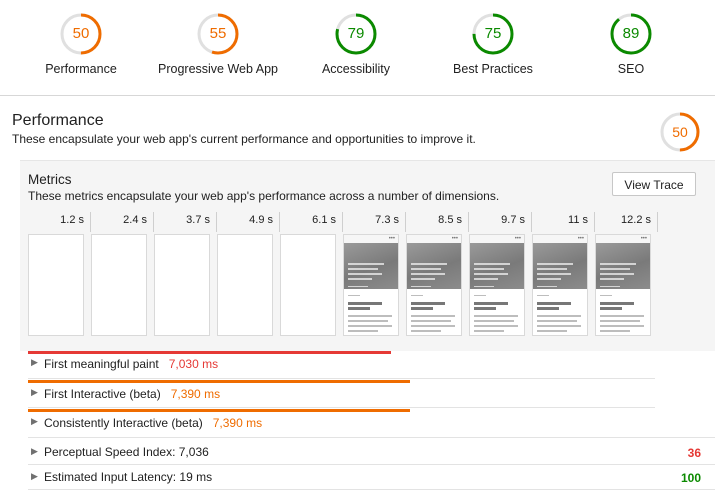 The width and height of the screenshot is (715, 495). What do you see at coordinates (81, 69) in the screenshot?
I see `gauge-label: Performance` at bounding box center [81, 69].